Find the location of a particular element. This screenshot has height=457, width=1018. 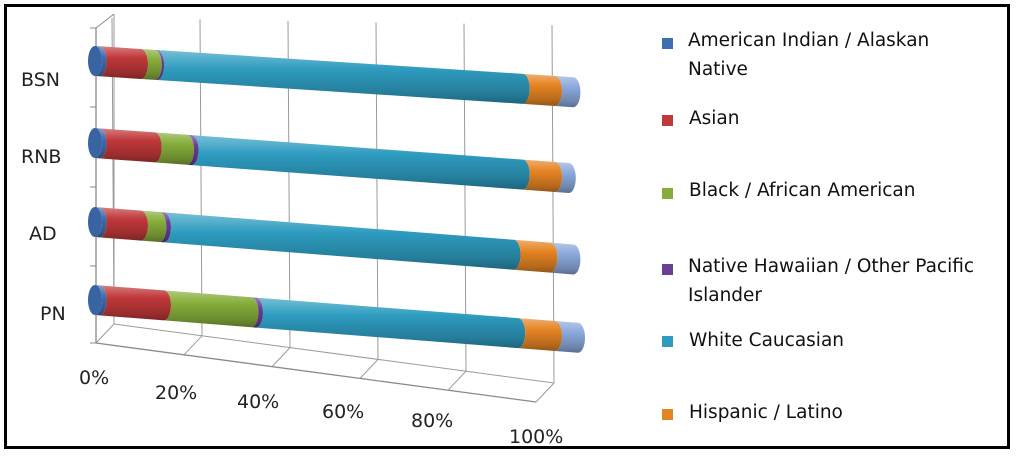

x-tick-label: 80% is located at coordinates (432, 421).